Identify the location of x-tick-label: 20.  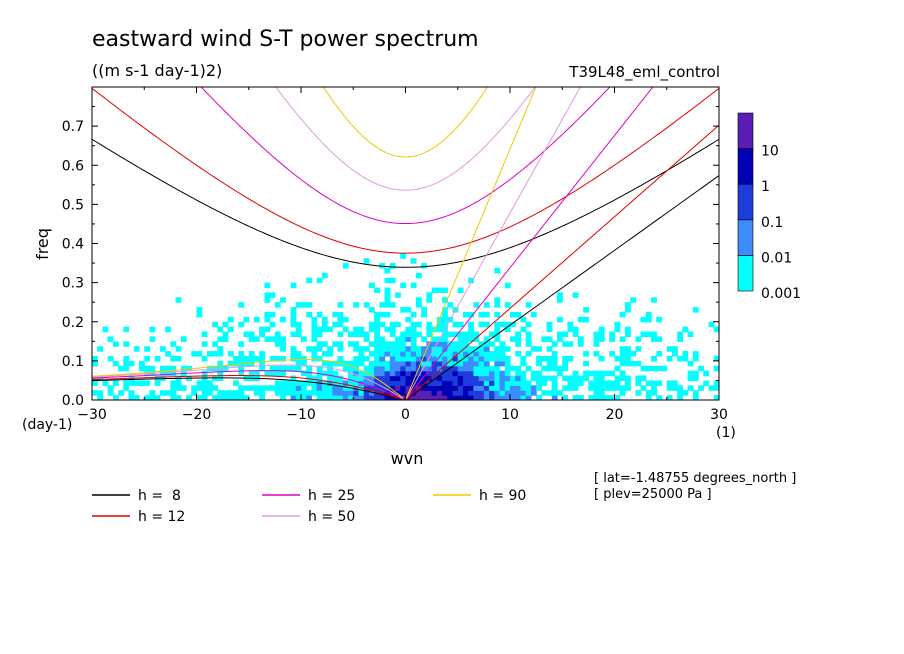
(615, 415).